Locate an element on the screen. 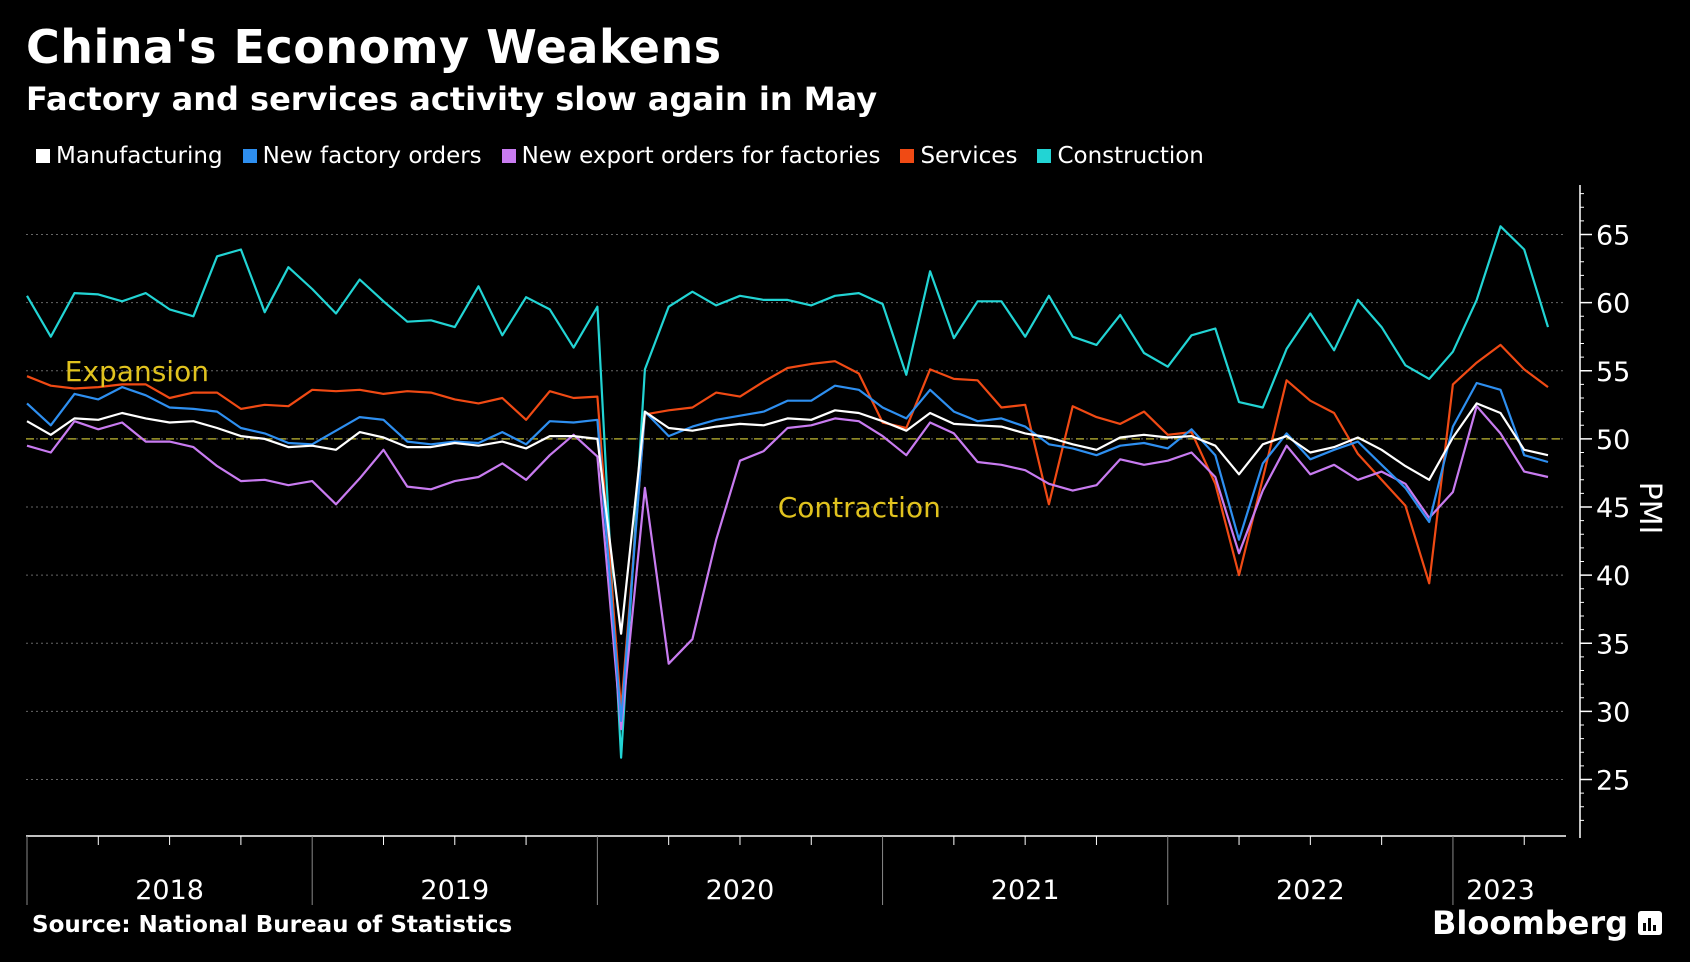  y-axis-label: PMI is located at coordinates (1649, 508).